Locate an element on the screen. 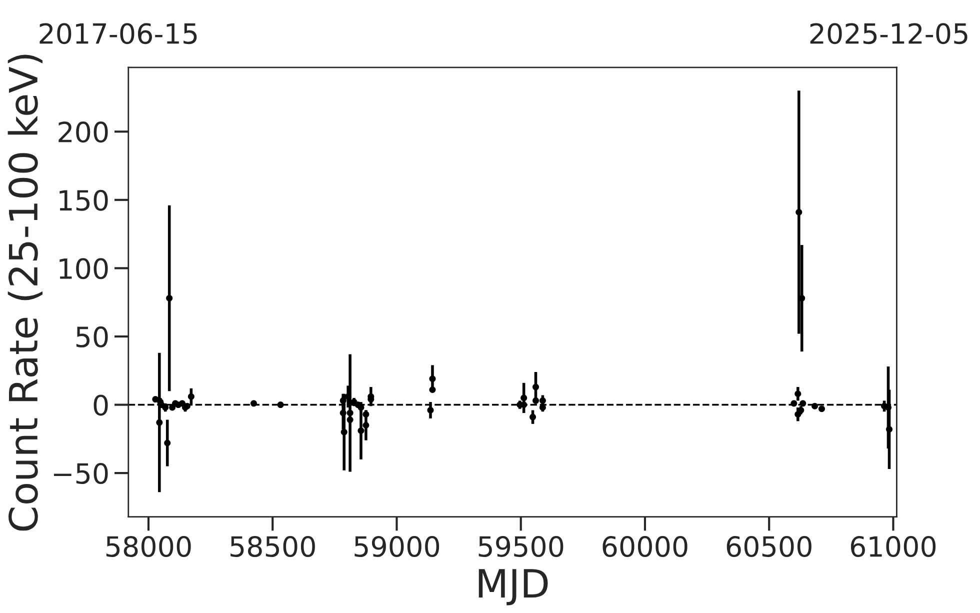  y-axis-title: Count Rate (25-100 keV) is located at coordinates (25, 292).